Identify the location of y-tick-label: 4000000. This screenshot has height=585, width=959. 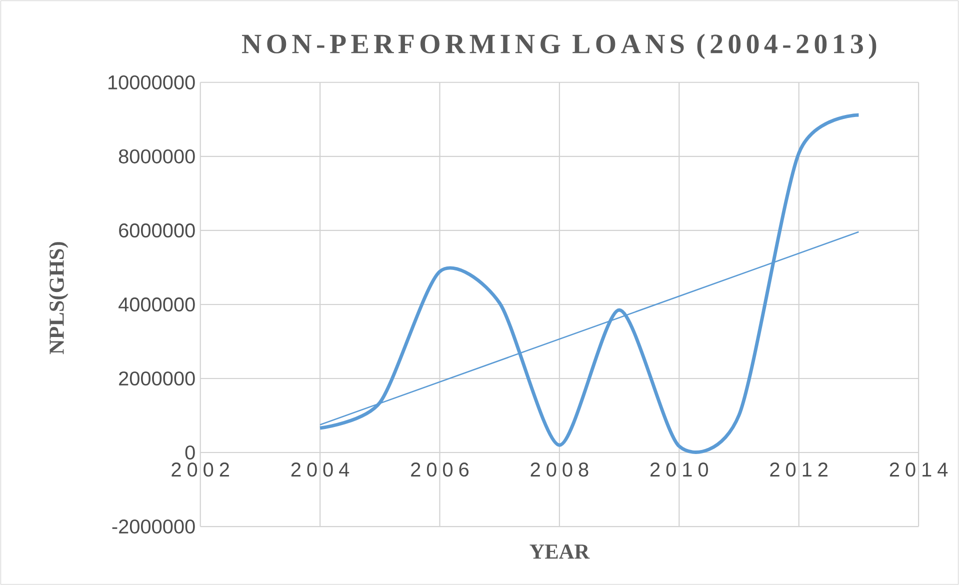
(156, 304).